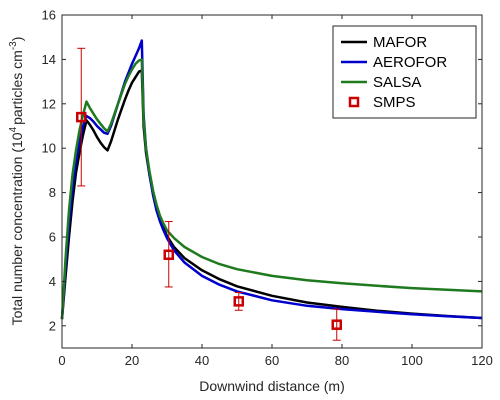 The height and width of the screenshot is (400, 500). I want to click on legend-label-aerofor: AEROFOR, so click(410, 62).